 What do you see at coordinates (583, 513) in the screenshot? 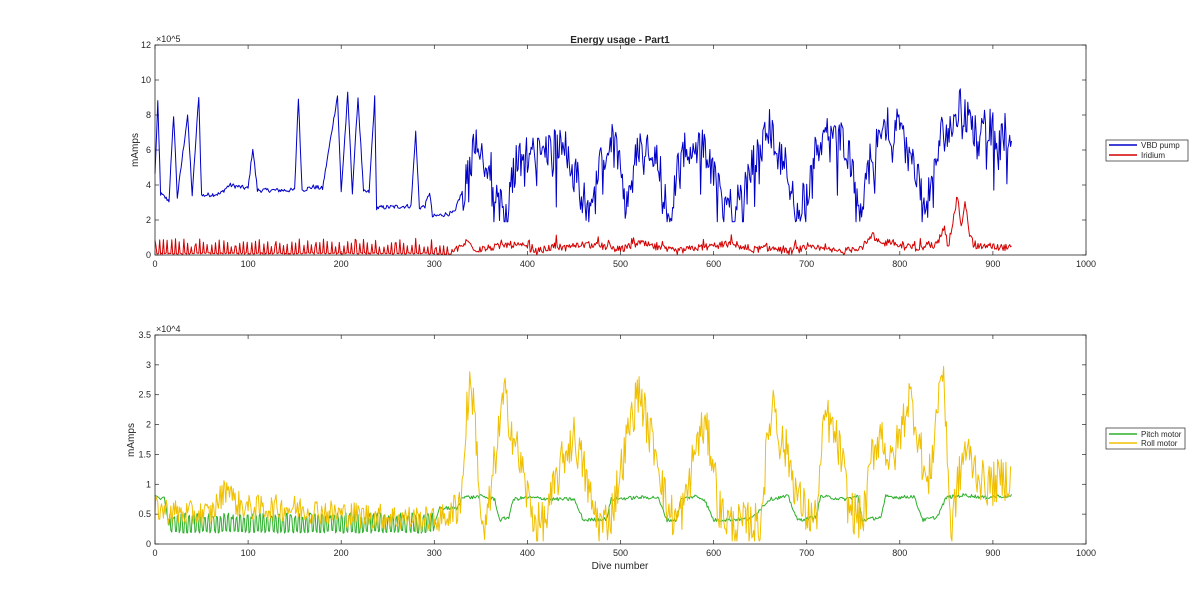
I see `series-line-pitch-motor` at bounding box center [583, 513].